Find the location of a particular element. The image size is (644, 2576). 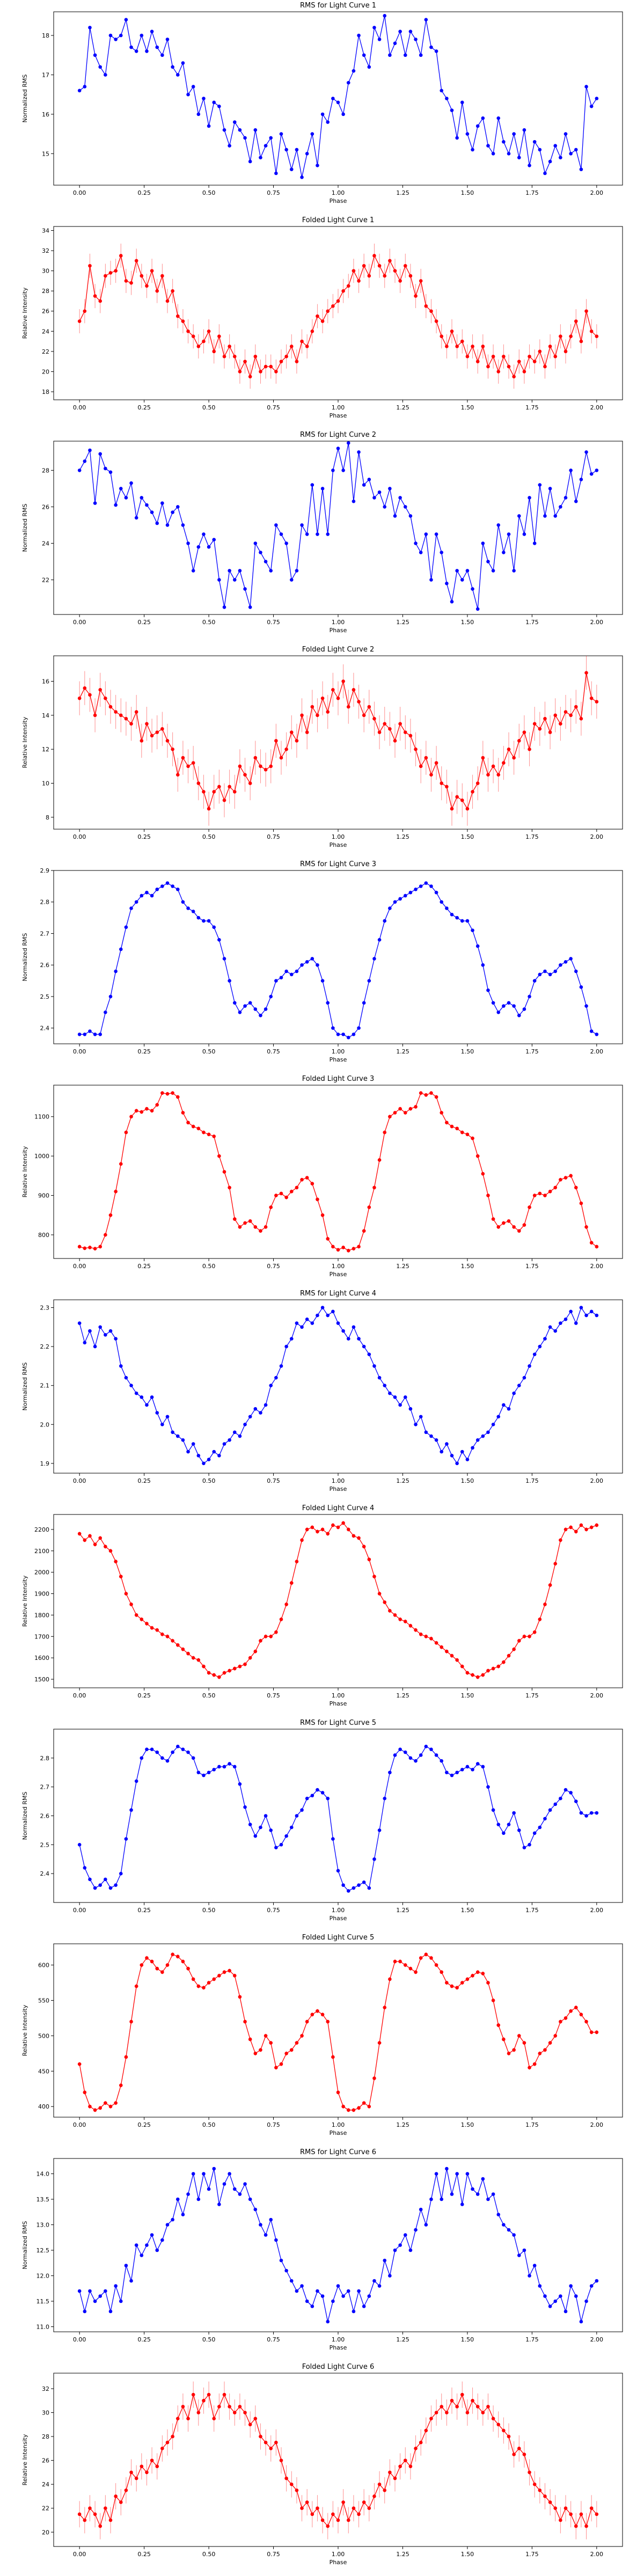

plot-area is located at coordinates (338, 957).